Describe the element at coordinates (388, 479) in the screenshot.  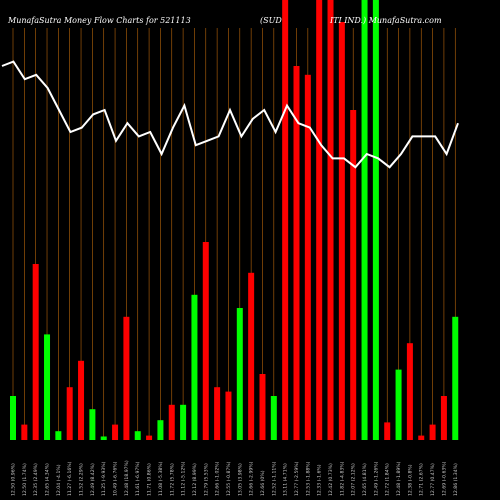
I see `x-label: 12.72 (1.84%)` at that location.